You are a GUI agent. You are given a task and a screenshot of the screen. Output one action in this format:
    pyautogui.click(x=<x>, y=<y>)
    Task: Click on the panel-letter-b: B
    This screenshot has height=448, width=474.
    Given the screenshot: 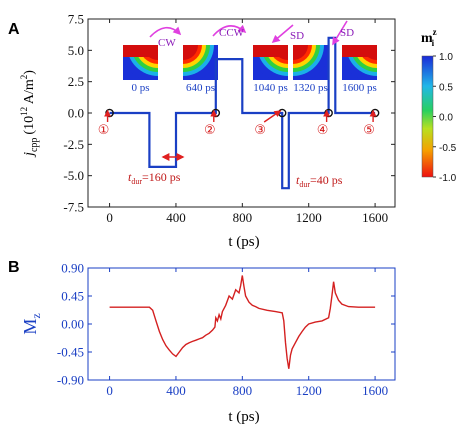 What is the action you would take?
    pyautogui.click(x=14, y=267)
    